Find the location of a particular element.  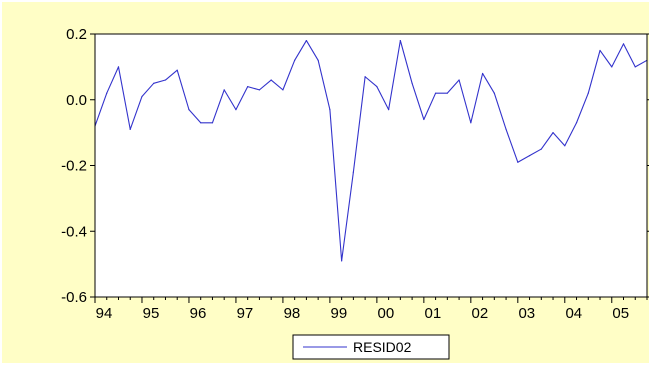

legend: RESID02 is located at coordinates (371, 347).